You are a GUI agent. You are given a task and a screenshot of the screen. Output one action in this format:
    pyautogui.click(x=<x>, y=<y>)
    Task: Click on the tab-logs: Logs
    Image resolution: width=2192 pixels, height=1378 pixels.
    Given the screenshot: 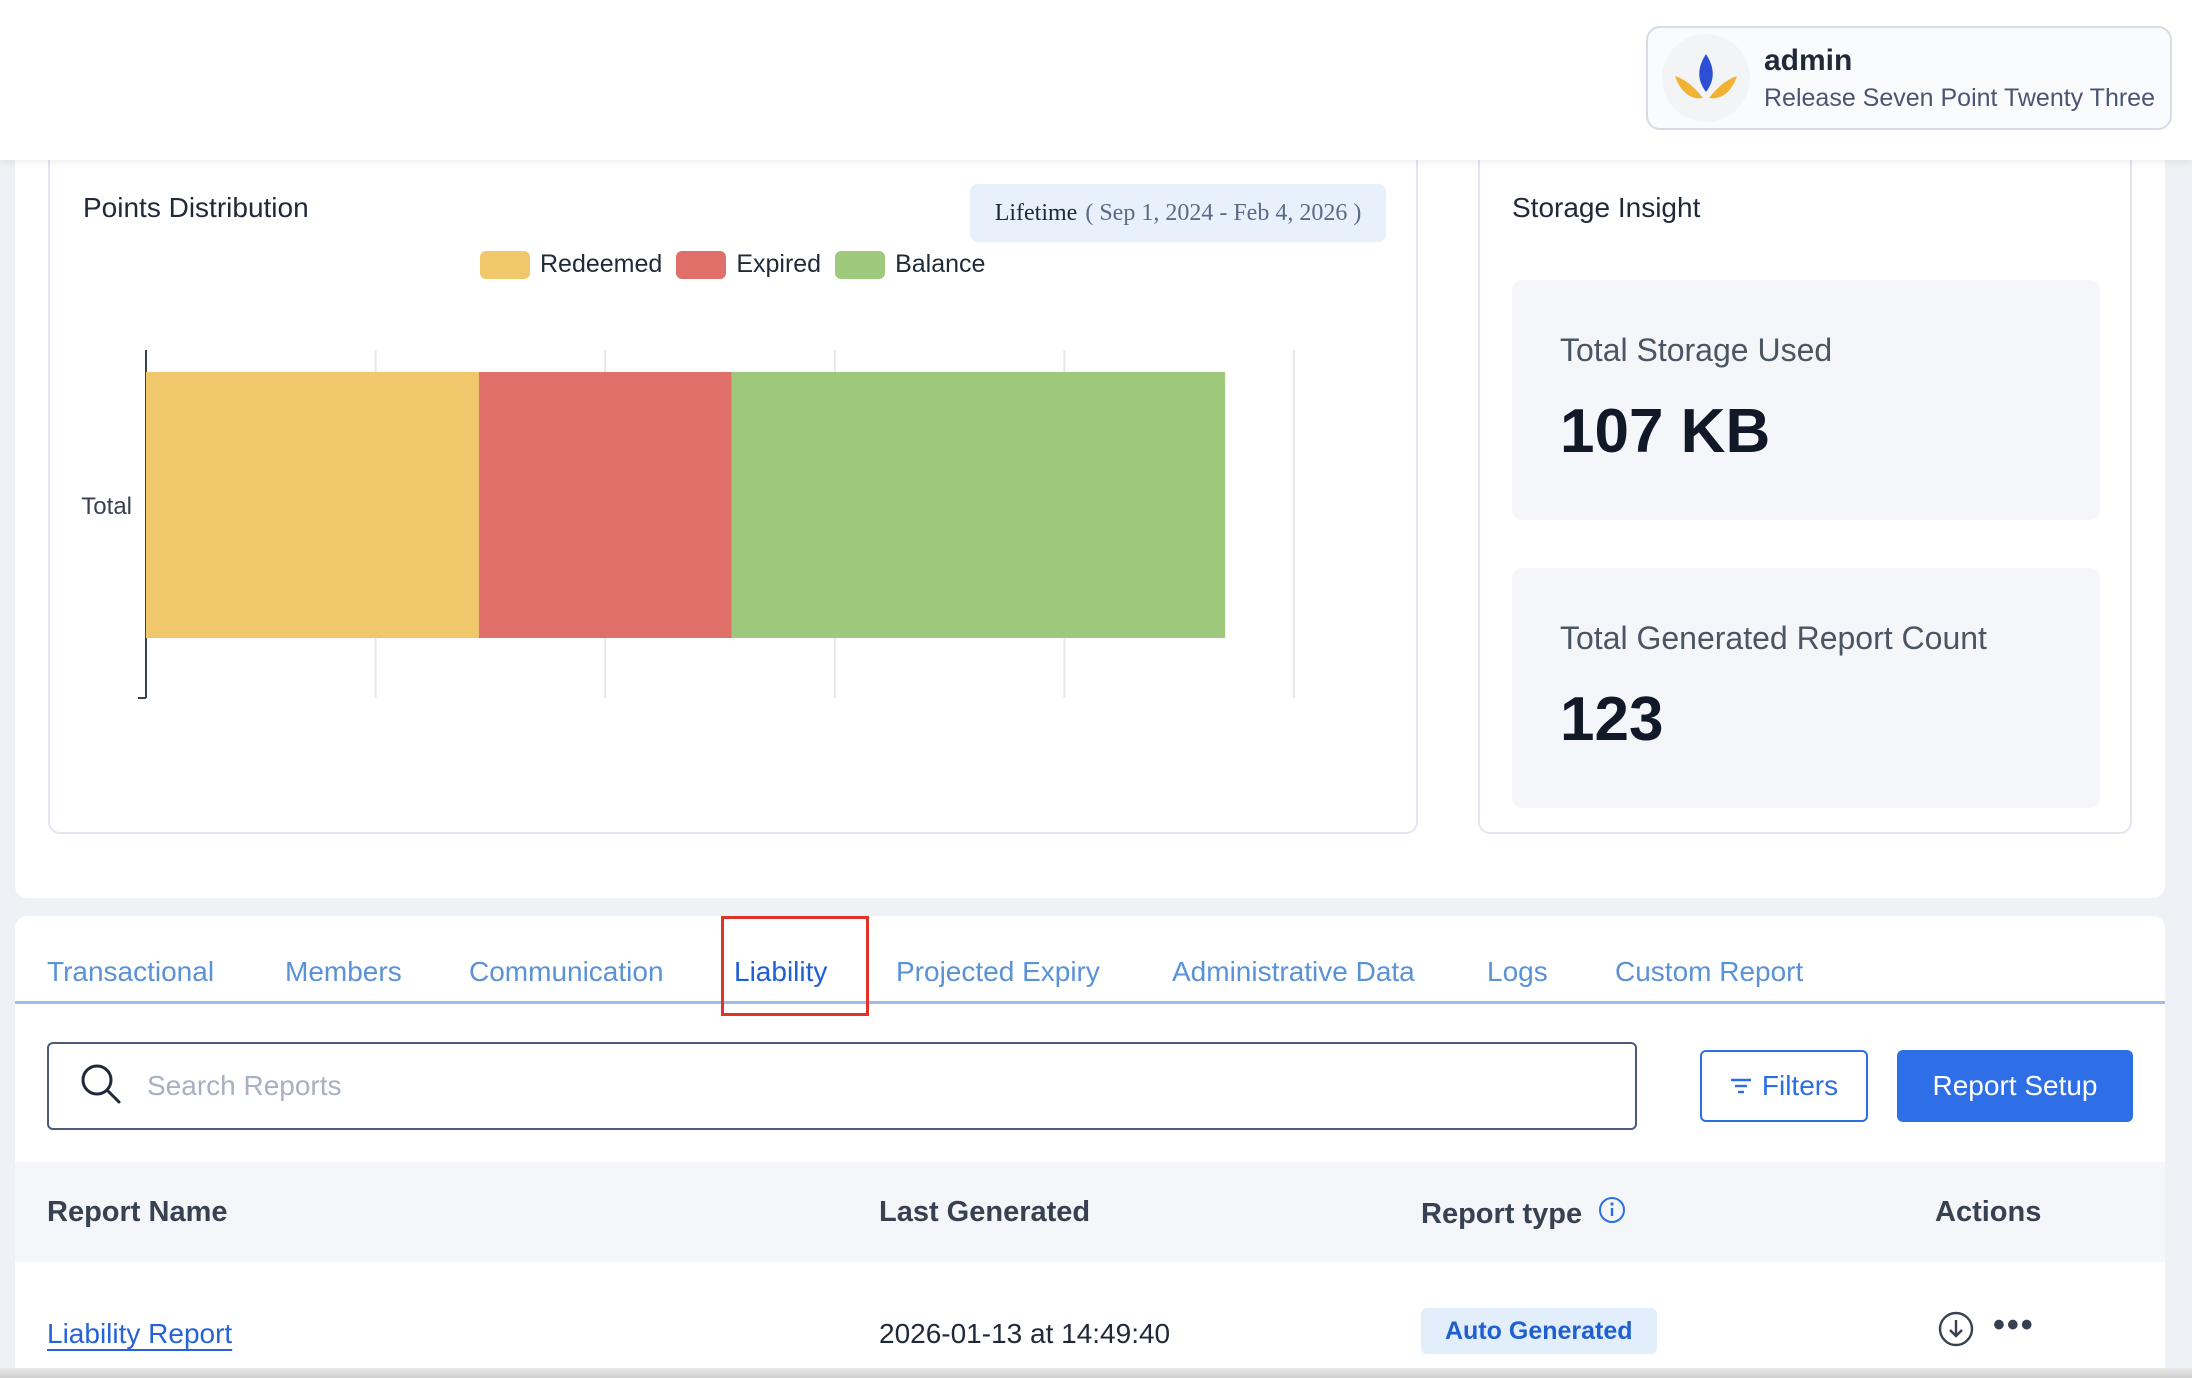 What is the action you would take?
    pyautogui.click(x=1517, y=971)
    